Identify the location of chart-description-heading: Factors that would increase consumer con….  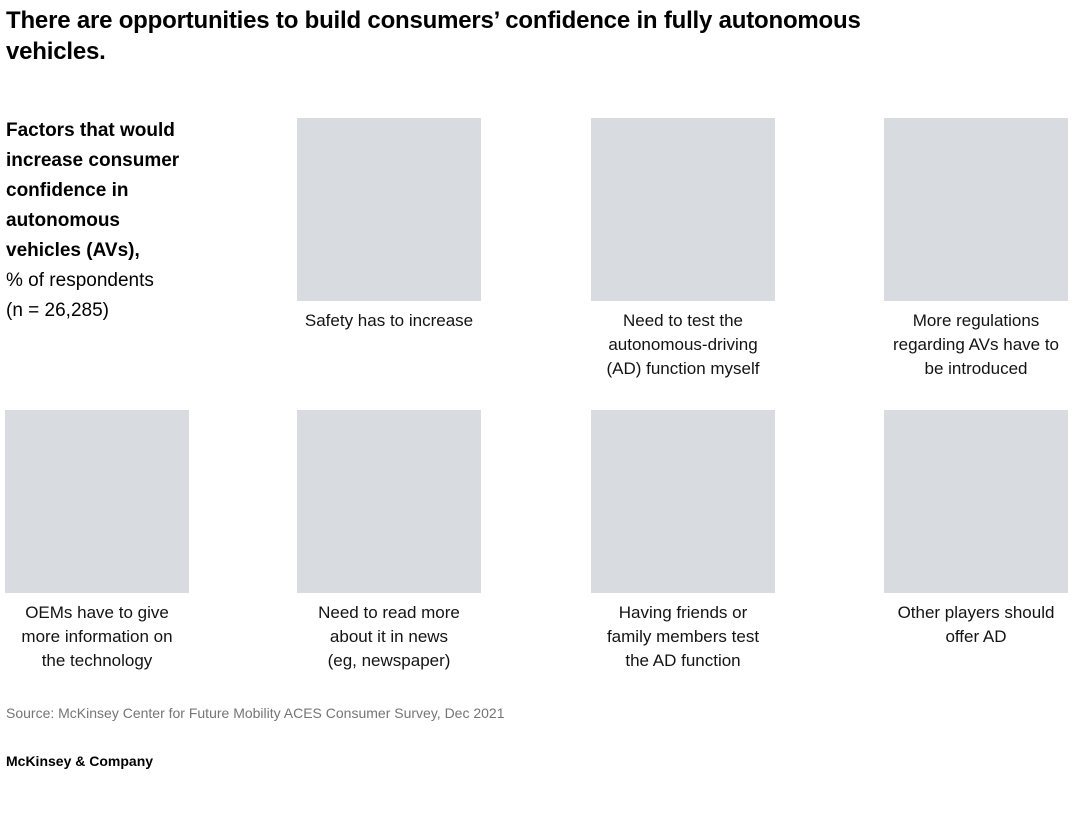
(93, 190).